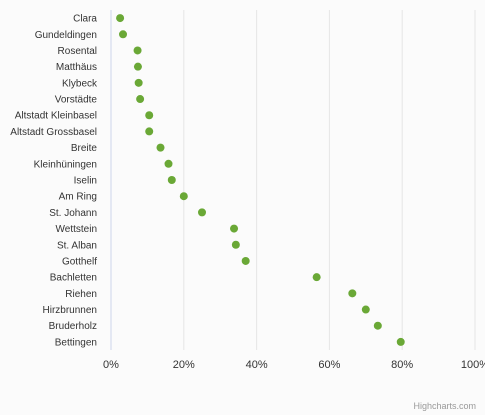 This screenshot has height=415, width=485. I want to click on category-label: Clara, so click(85, 19).